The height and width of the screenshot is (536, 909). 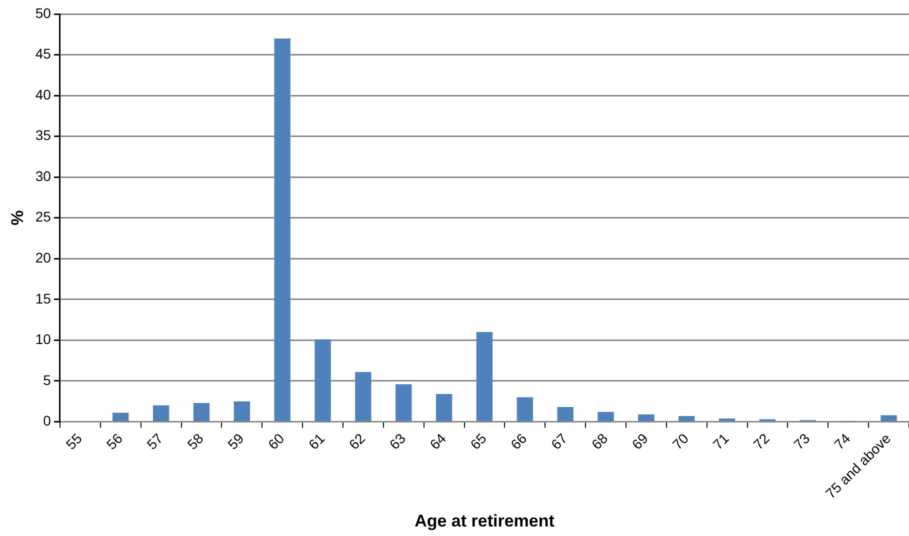 I want to click on x-tick-label: 66, so click(x=518, y=441).